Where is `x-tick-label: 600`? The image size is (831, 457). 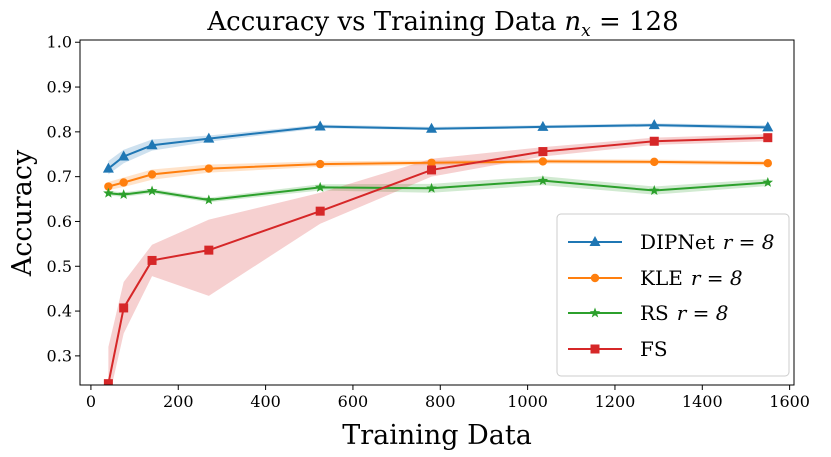 x-tick-label: 600 is located at coordinates (353, 401).